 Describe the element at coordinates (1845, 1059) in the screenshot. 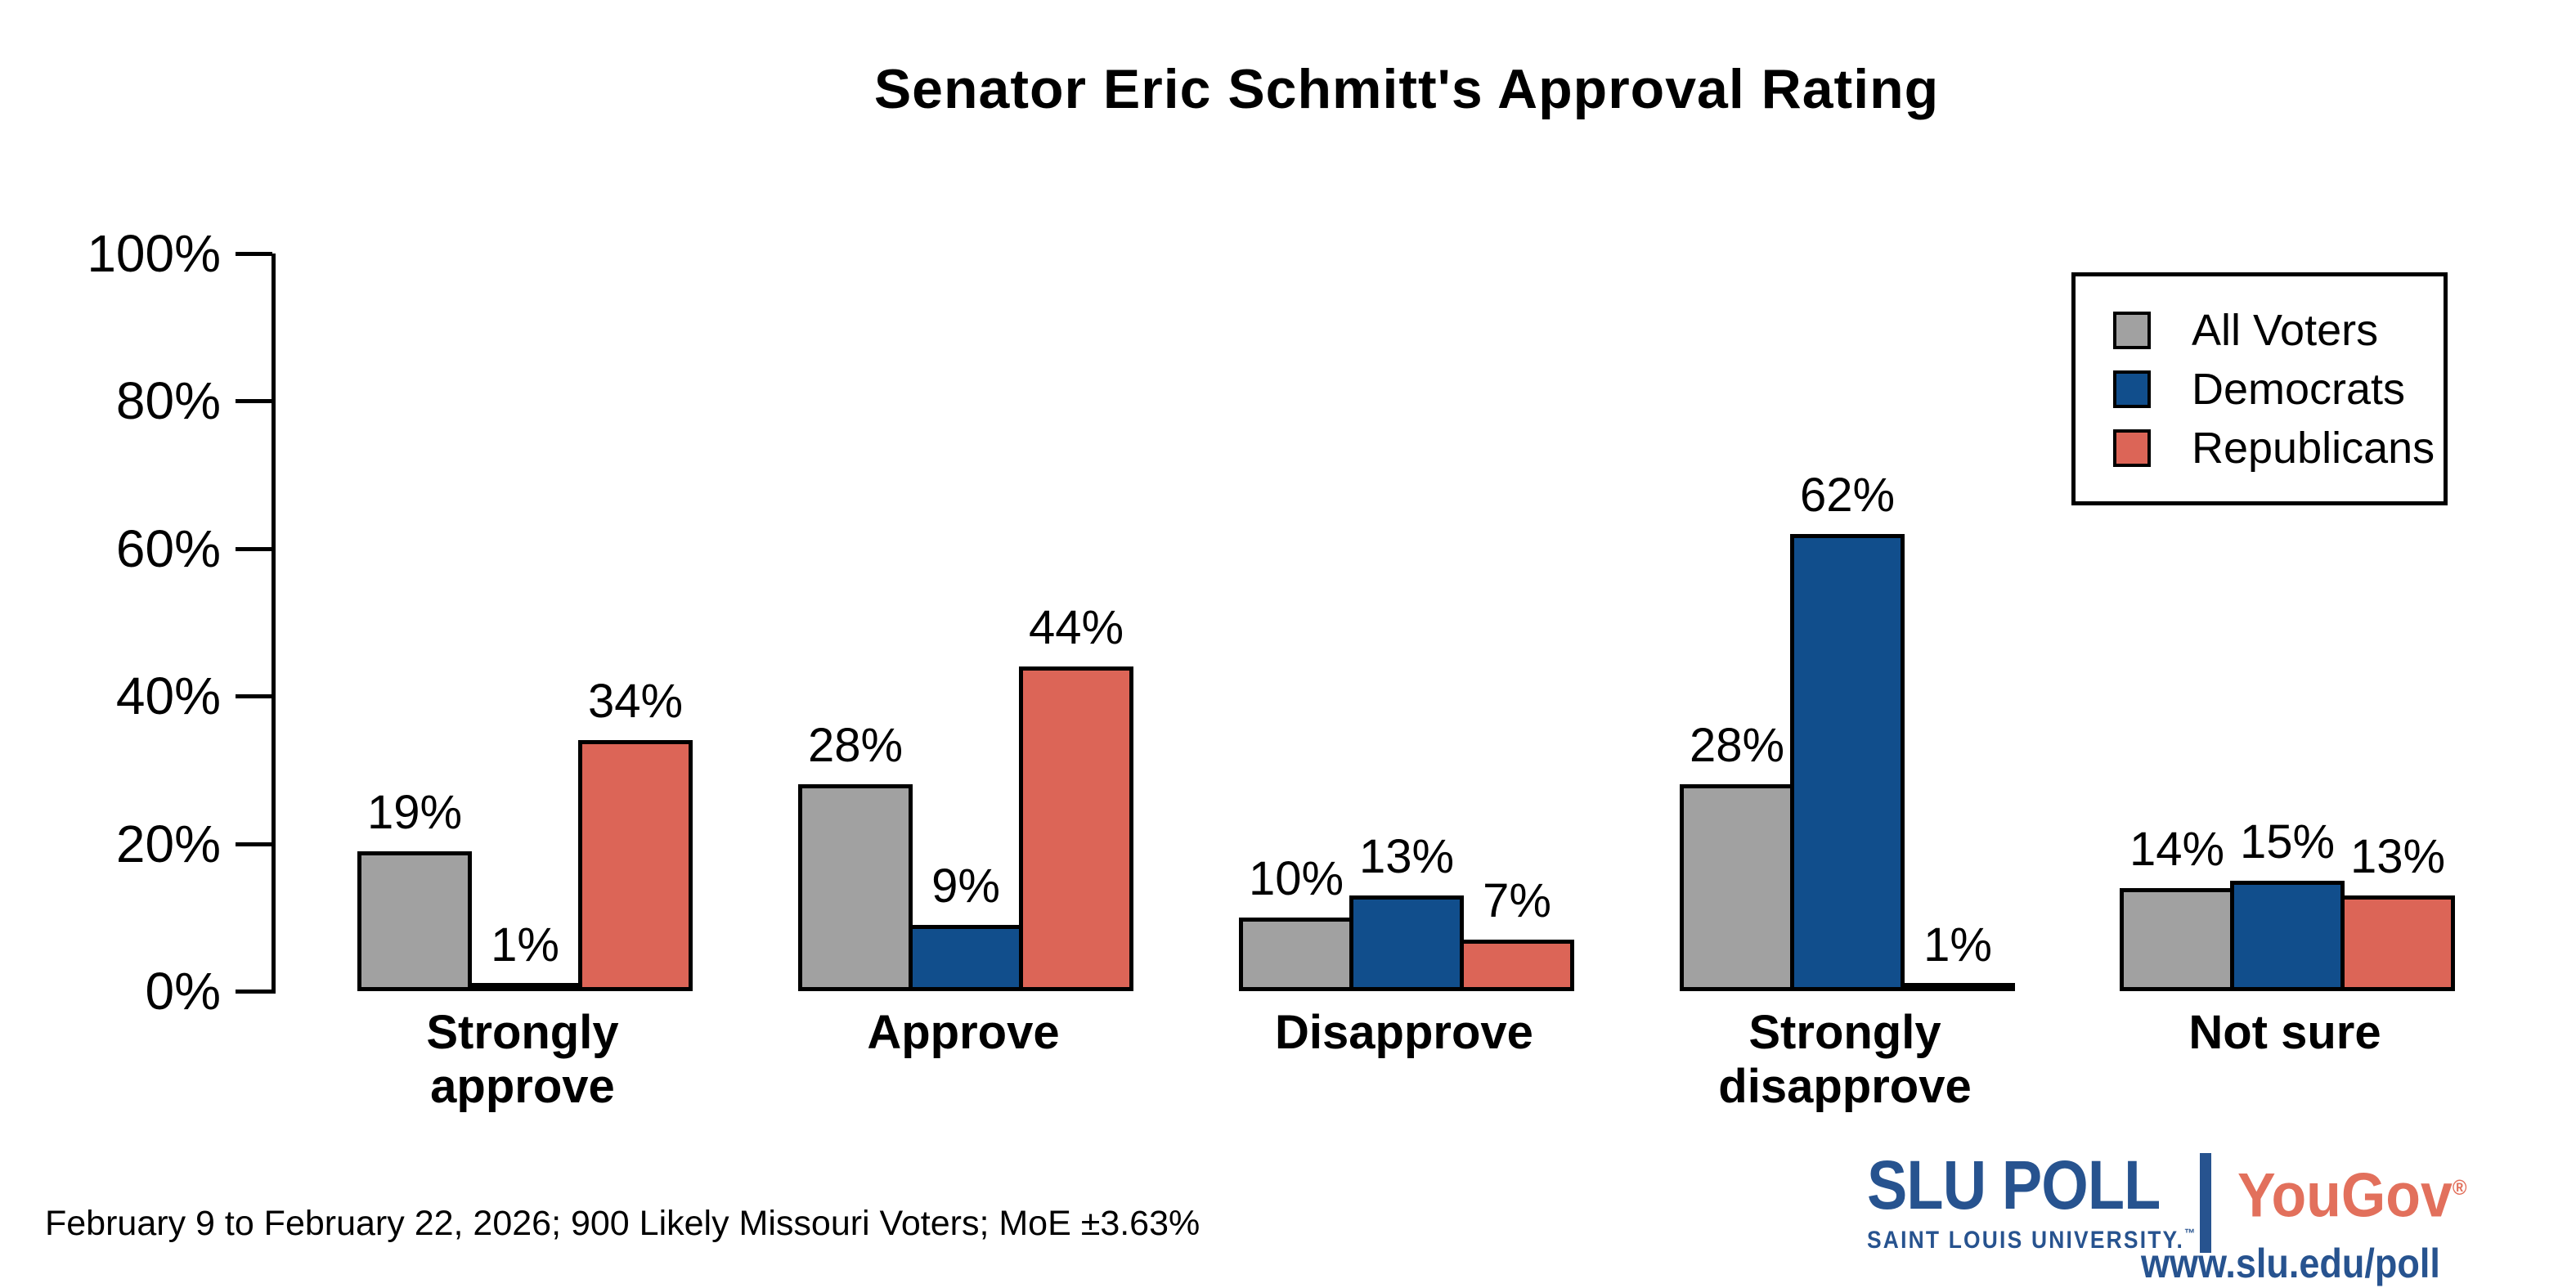

I see `category-label-strongly-disapprove: Strongly disapprove` at that location.